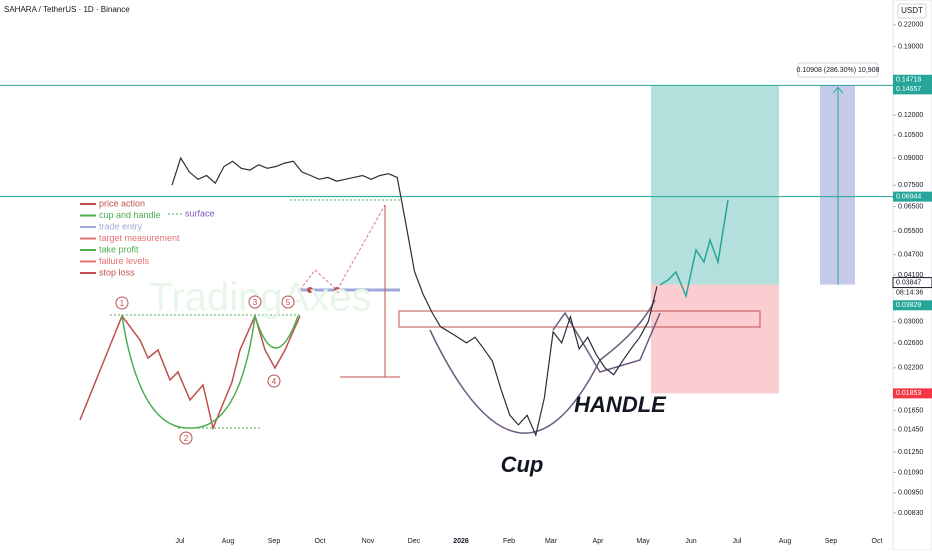 Image resolution: width=932 pixels, height=555 pixels. Describe the element at coordinates (908, 282) in the screenshot. I see `price-label: 0.03847` at that location.